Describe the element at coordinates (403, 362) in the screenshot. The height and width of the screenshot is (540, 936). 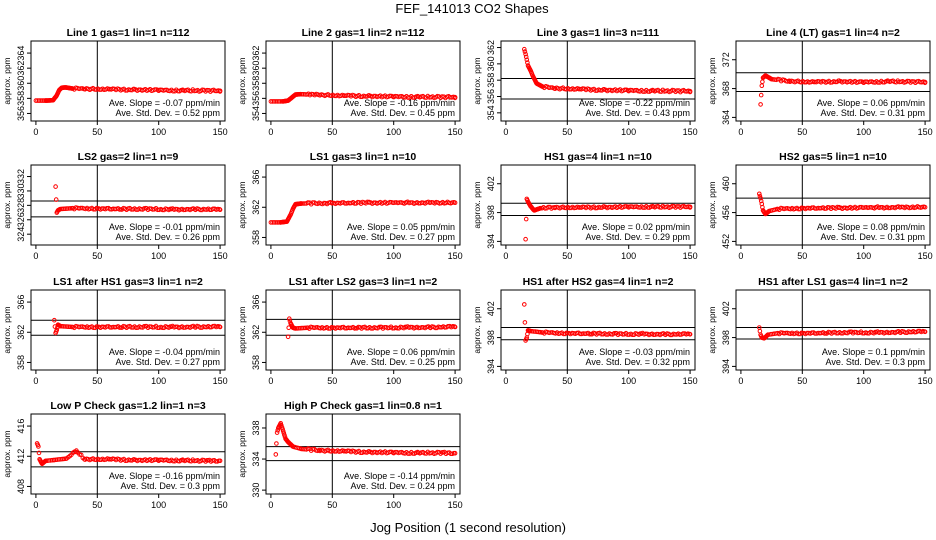
I see `stat-annotation: Ave. Std. Dev. = 0.25 ppm` at that location.